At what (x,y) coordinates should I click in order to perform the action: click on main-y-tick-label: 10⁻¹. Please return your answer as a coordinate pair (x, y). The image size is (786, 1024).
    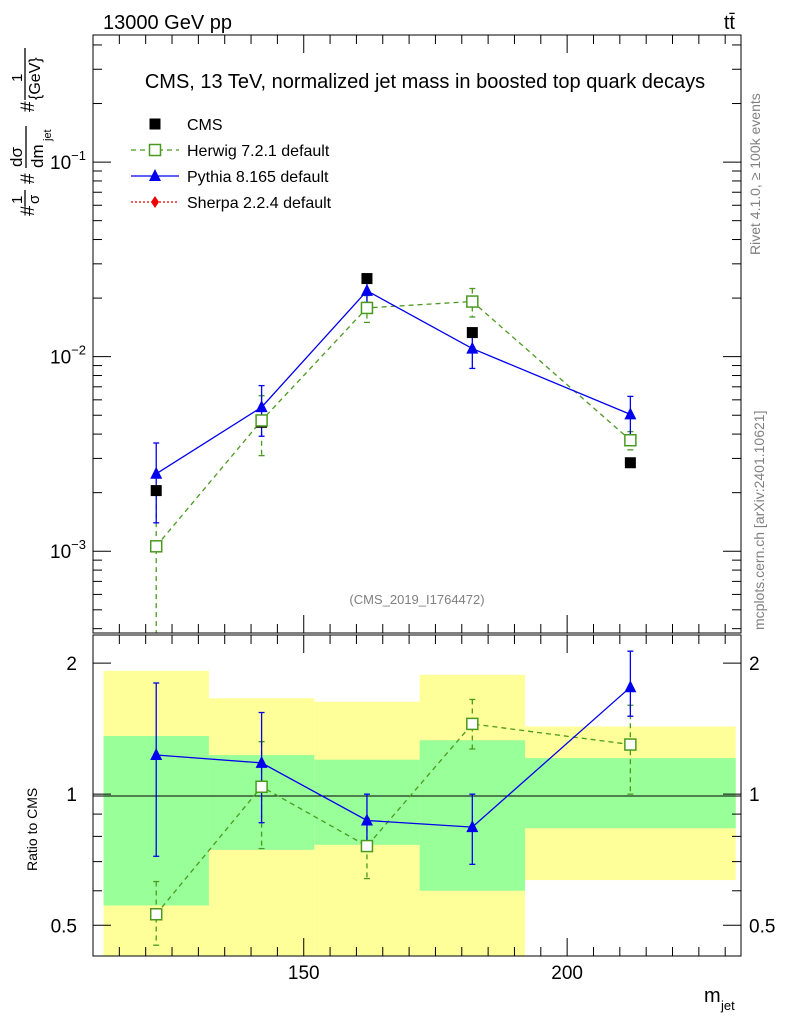
    Looking at the image, I should click on (68, 161).